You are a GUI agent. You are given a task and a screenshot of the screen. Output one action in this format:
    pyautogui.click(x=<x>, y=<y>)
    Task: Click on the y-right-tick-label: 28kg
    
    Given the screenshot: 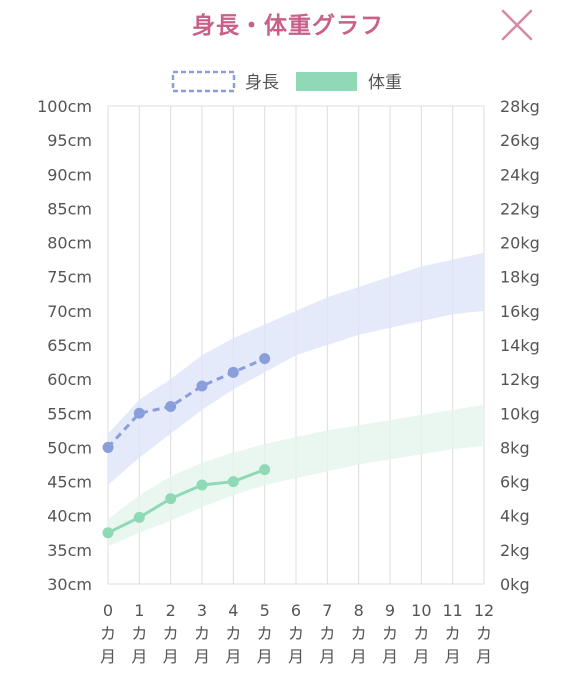 What is the action you would take?
    pyautogui.click(x=520, y=106)
    